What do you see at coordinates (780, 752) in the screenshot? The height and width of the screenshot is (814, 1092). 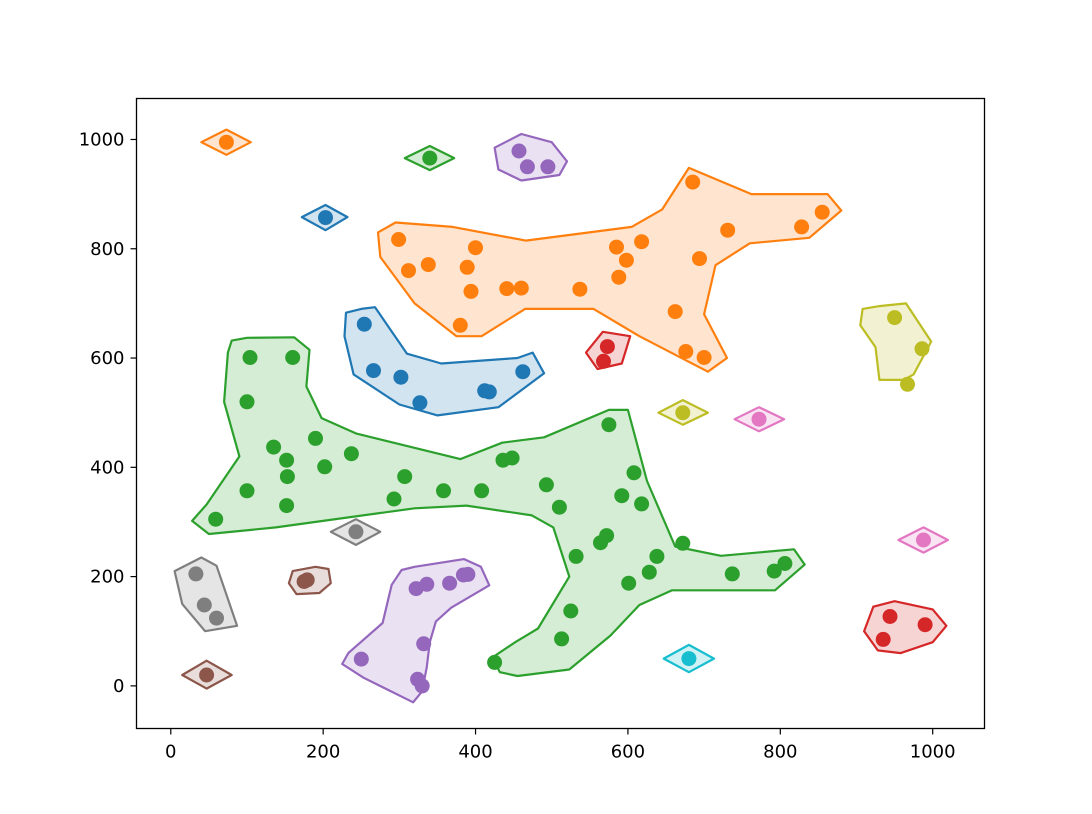 I see `x-tick-label: 800` at bounding box center [780, 752].